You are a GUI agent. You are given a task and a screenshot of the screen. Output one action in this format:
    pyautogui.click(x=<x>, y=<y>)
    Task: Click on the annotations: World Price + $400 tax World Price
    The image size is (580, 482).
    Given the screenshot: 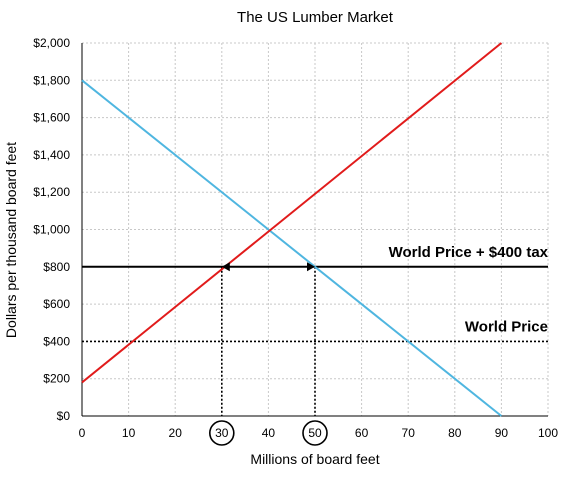 What is the action you would take?
    pyautogui.click(x=385, y=289)
    